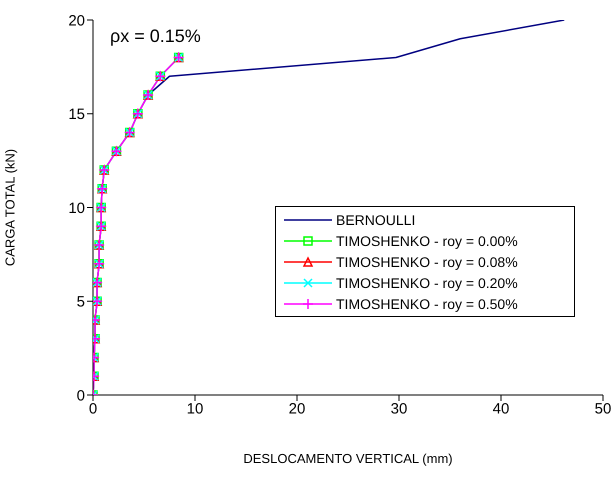 The height and width of the screenshot is (485, 616). What do you see at coordinates (80, 395) in the screenshot?
I see `y-tick-label: 0` at bounding box center [80, 395].